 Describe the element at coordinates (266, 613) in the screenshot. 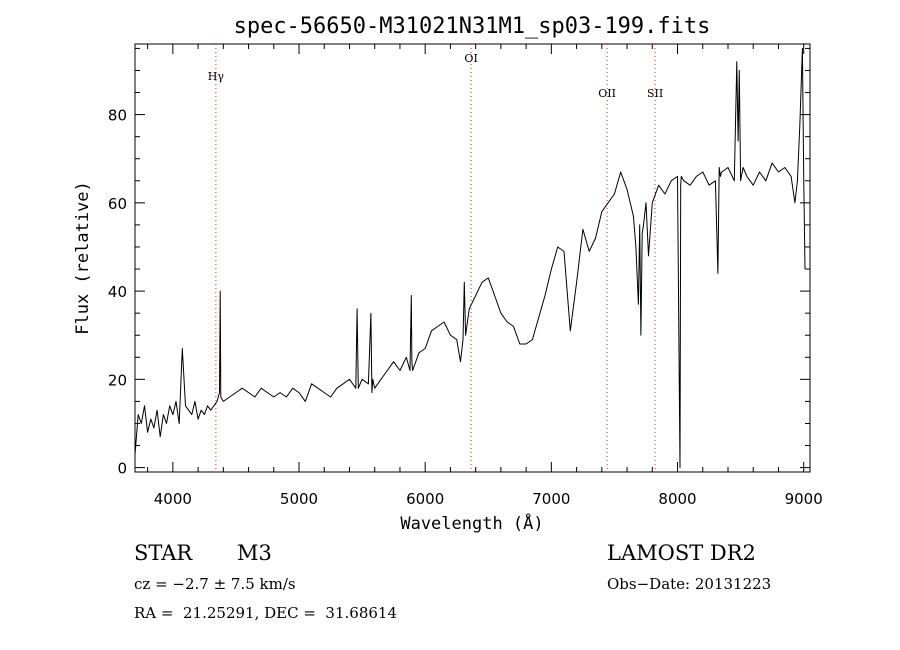

I see `coordinates-text: RA = 21.25291, DEC = 31.68614` at that location.